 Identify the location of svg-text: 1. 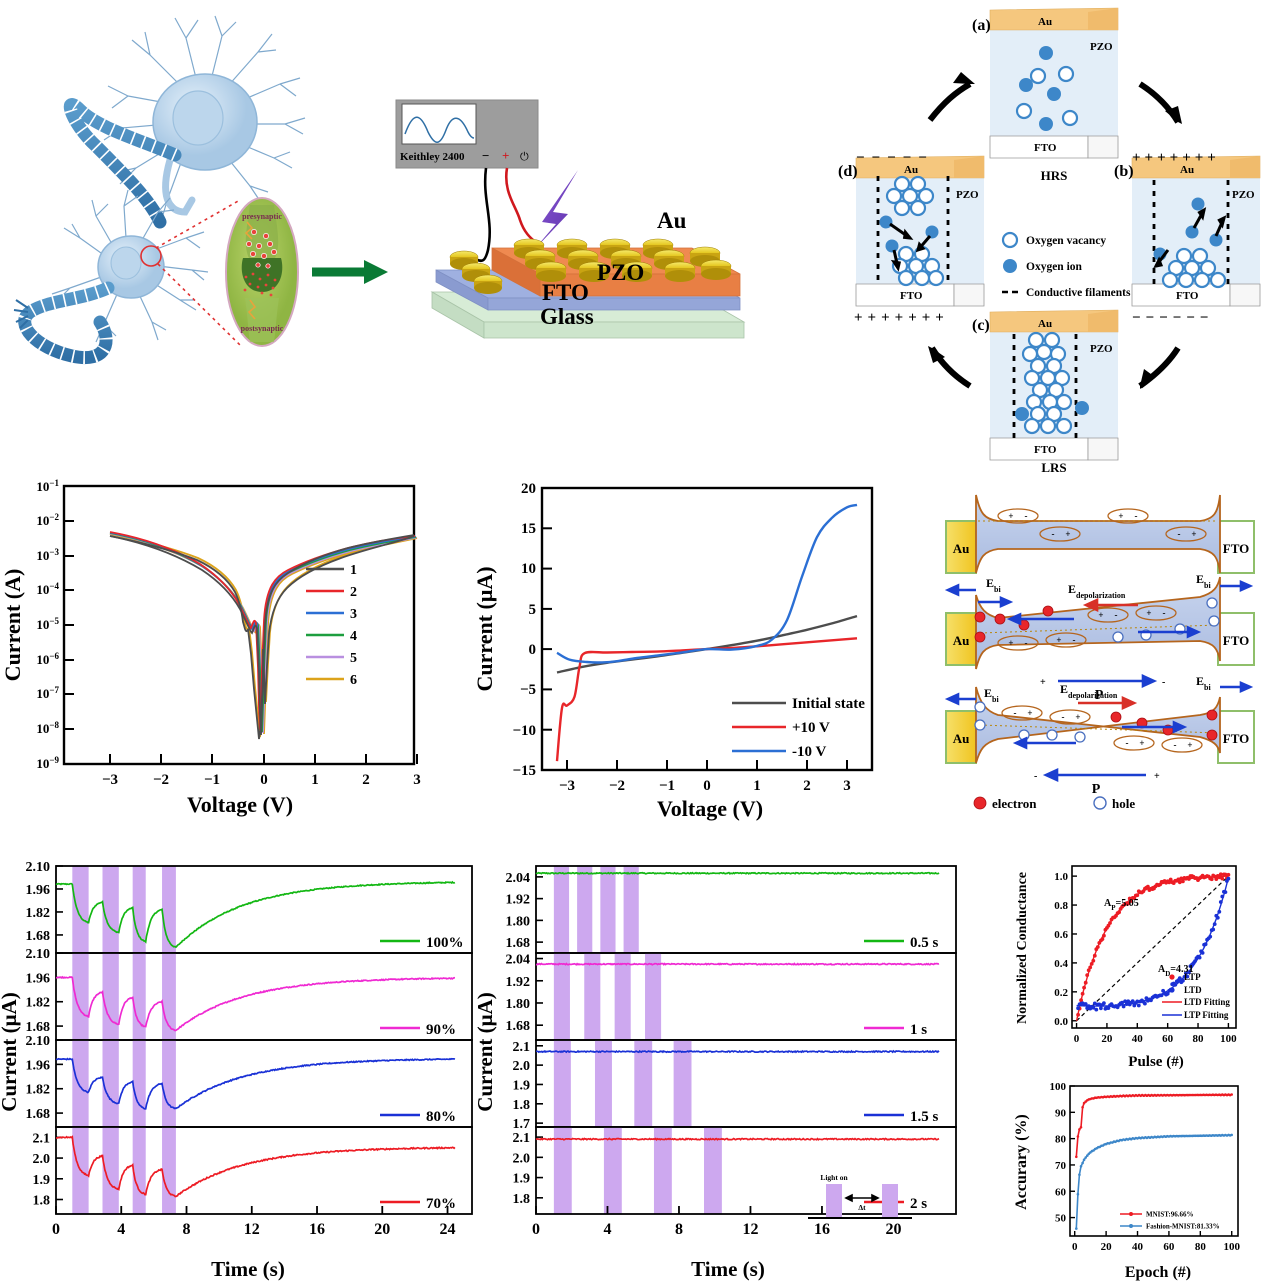
(315, 780).